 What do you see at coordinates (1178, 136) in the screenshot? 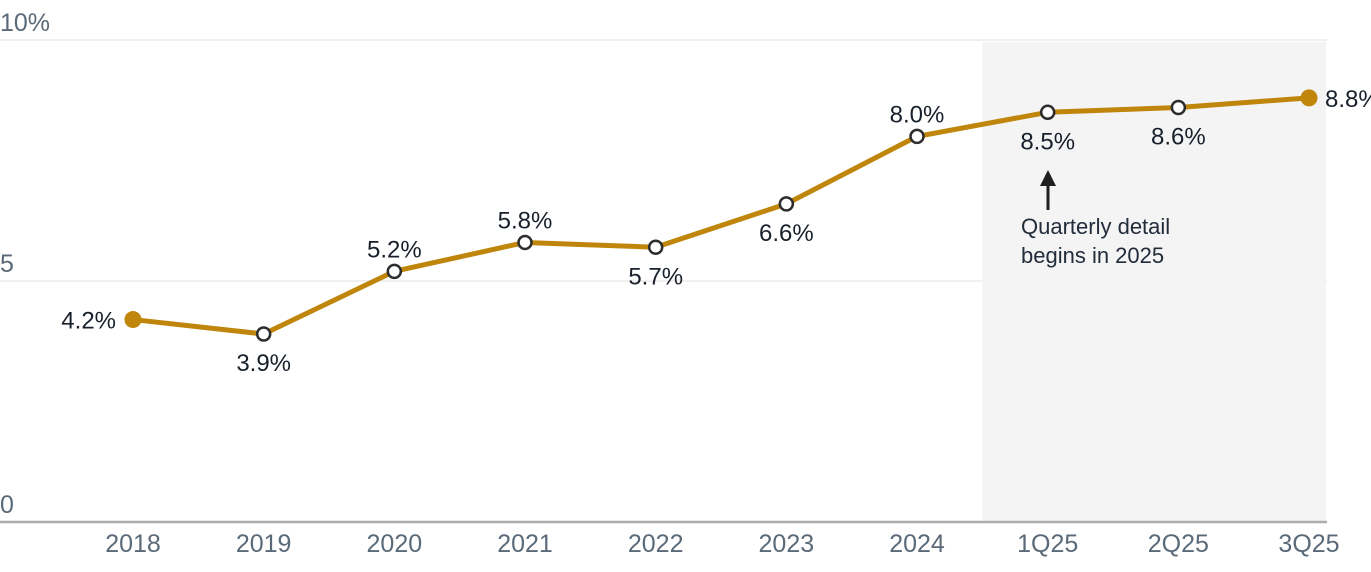
I see `data-point-label: 8.6%` at bounding box center [1178, 136].